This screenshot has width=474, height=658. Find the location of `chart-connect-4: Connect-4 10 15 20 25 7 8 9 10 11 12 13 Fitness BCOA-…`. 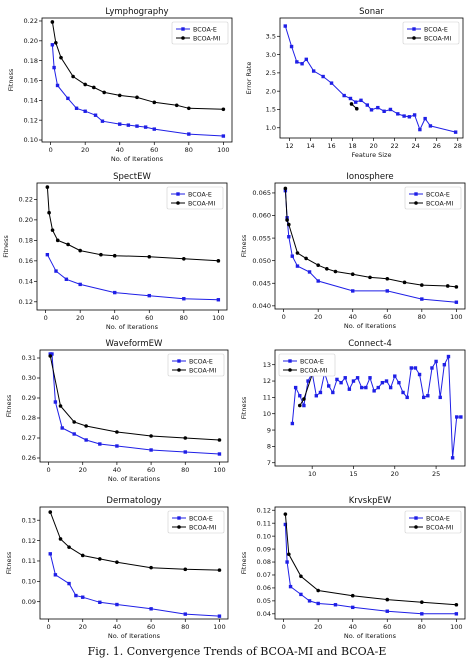

chart-connect-4: Connect-4 10 15 20 25 7 8 9 10 11 12 13 Fitness BCOA-… is located at coordinates (353, 408).